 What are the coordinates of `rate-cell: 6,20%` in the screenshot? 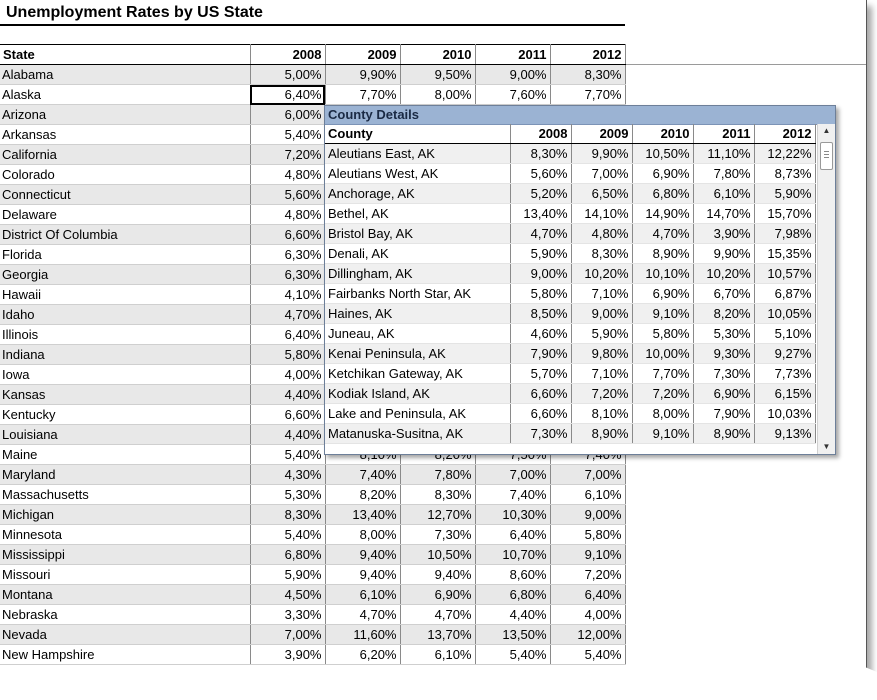 It's located at (363, 654).